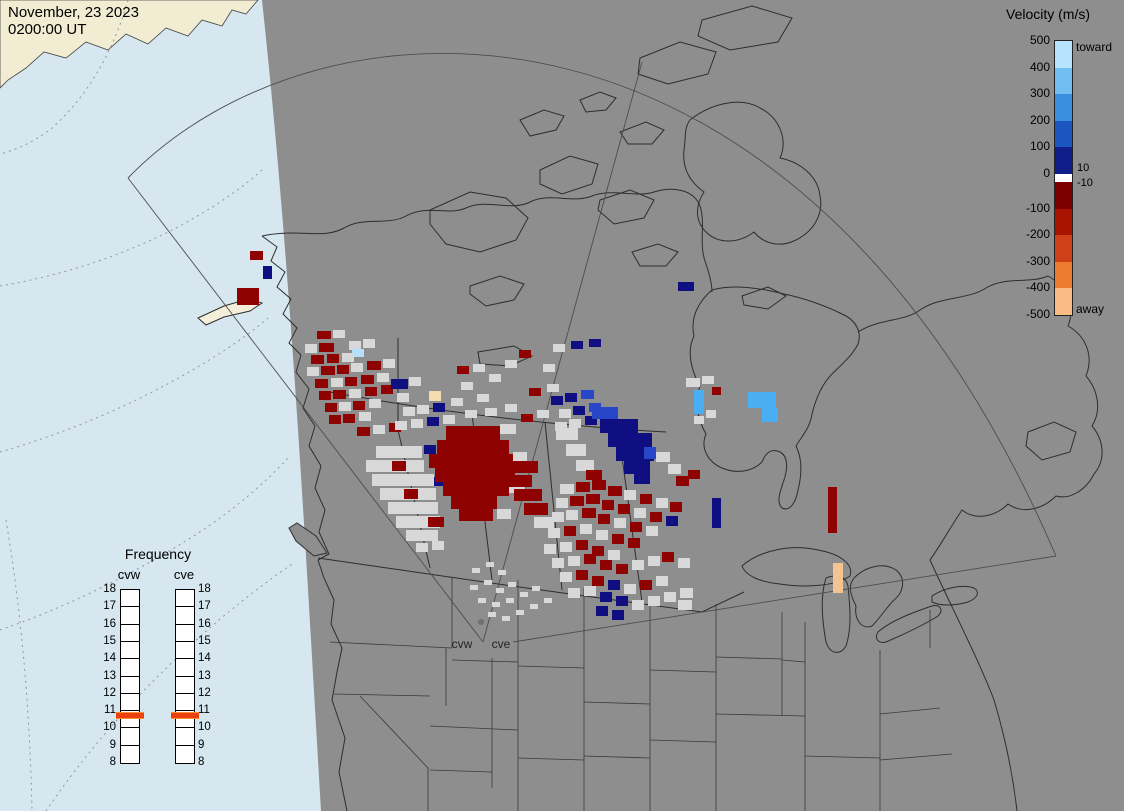 The height and width of the screenshot is (811, 1124). I want to click on us-canada-border, so click(531, 585).